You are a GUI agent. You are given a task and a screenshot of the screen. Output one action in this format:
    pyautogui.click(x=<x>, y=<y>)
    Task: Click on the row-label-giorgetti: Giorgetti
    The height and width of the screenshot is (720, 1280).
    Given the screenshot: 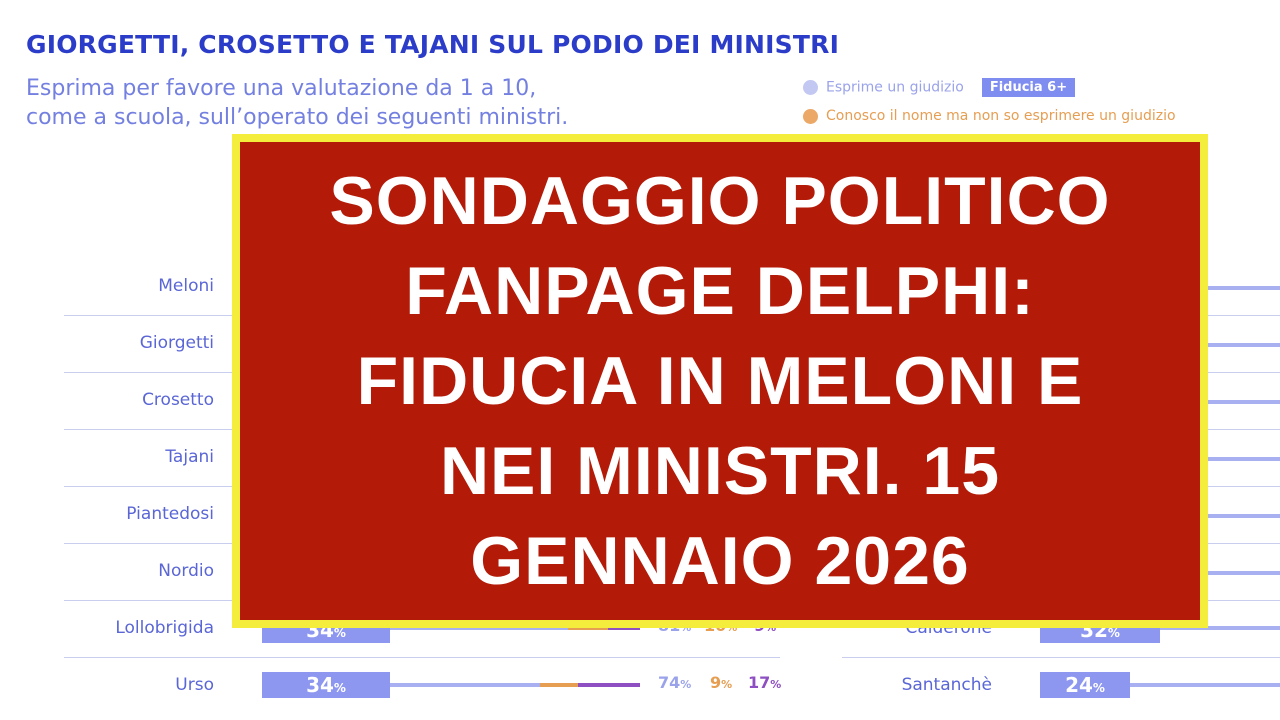 What is the action you would take?
    pyautogui.click(x=176, y=343)
    